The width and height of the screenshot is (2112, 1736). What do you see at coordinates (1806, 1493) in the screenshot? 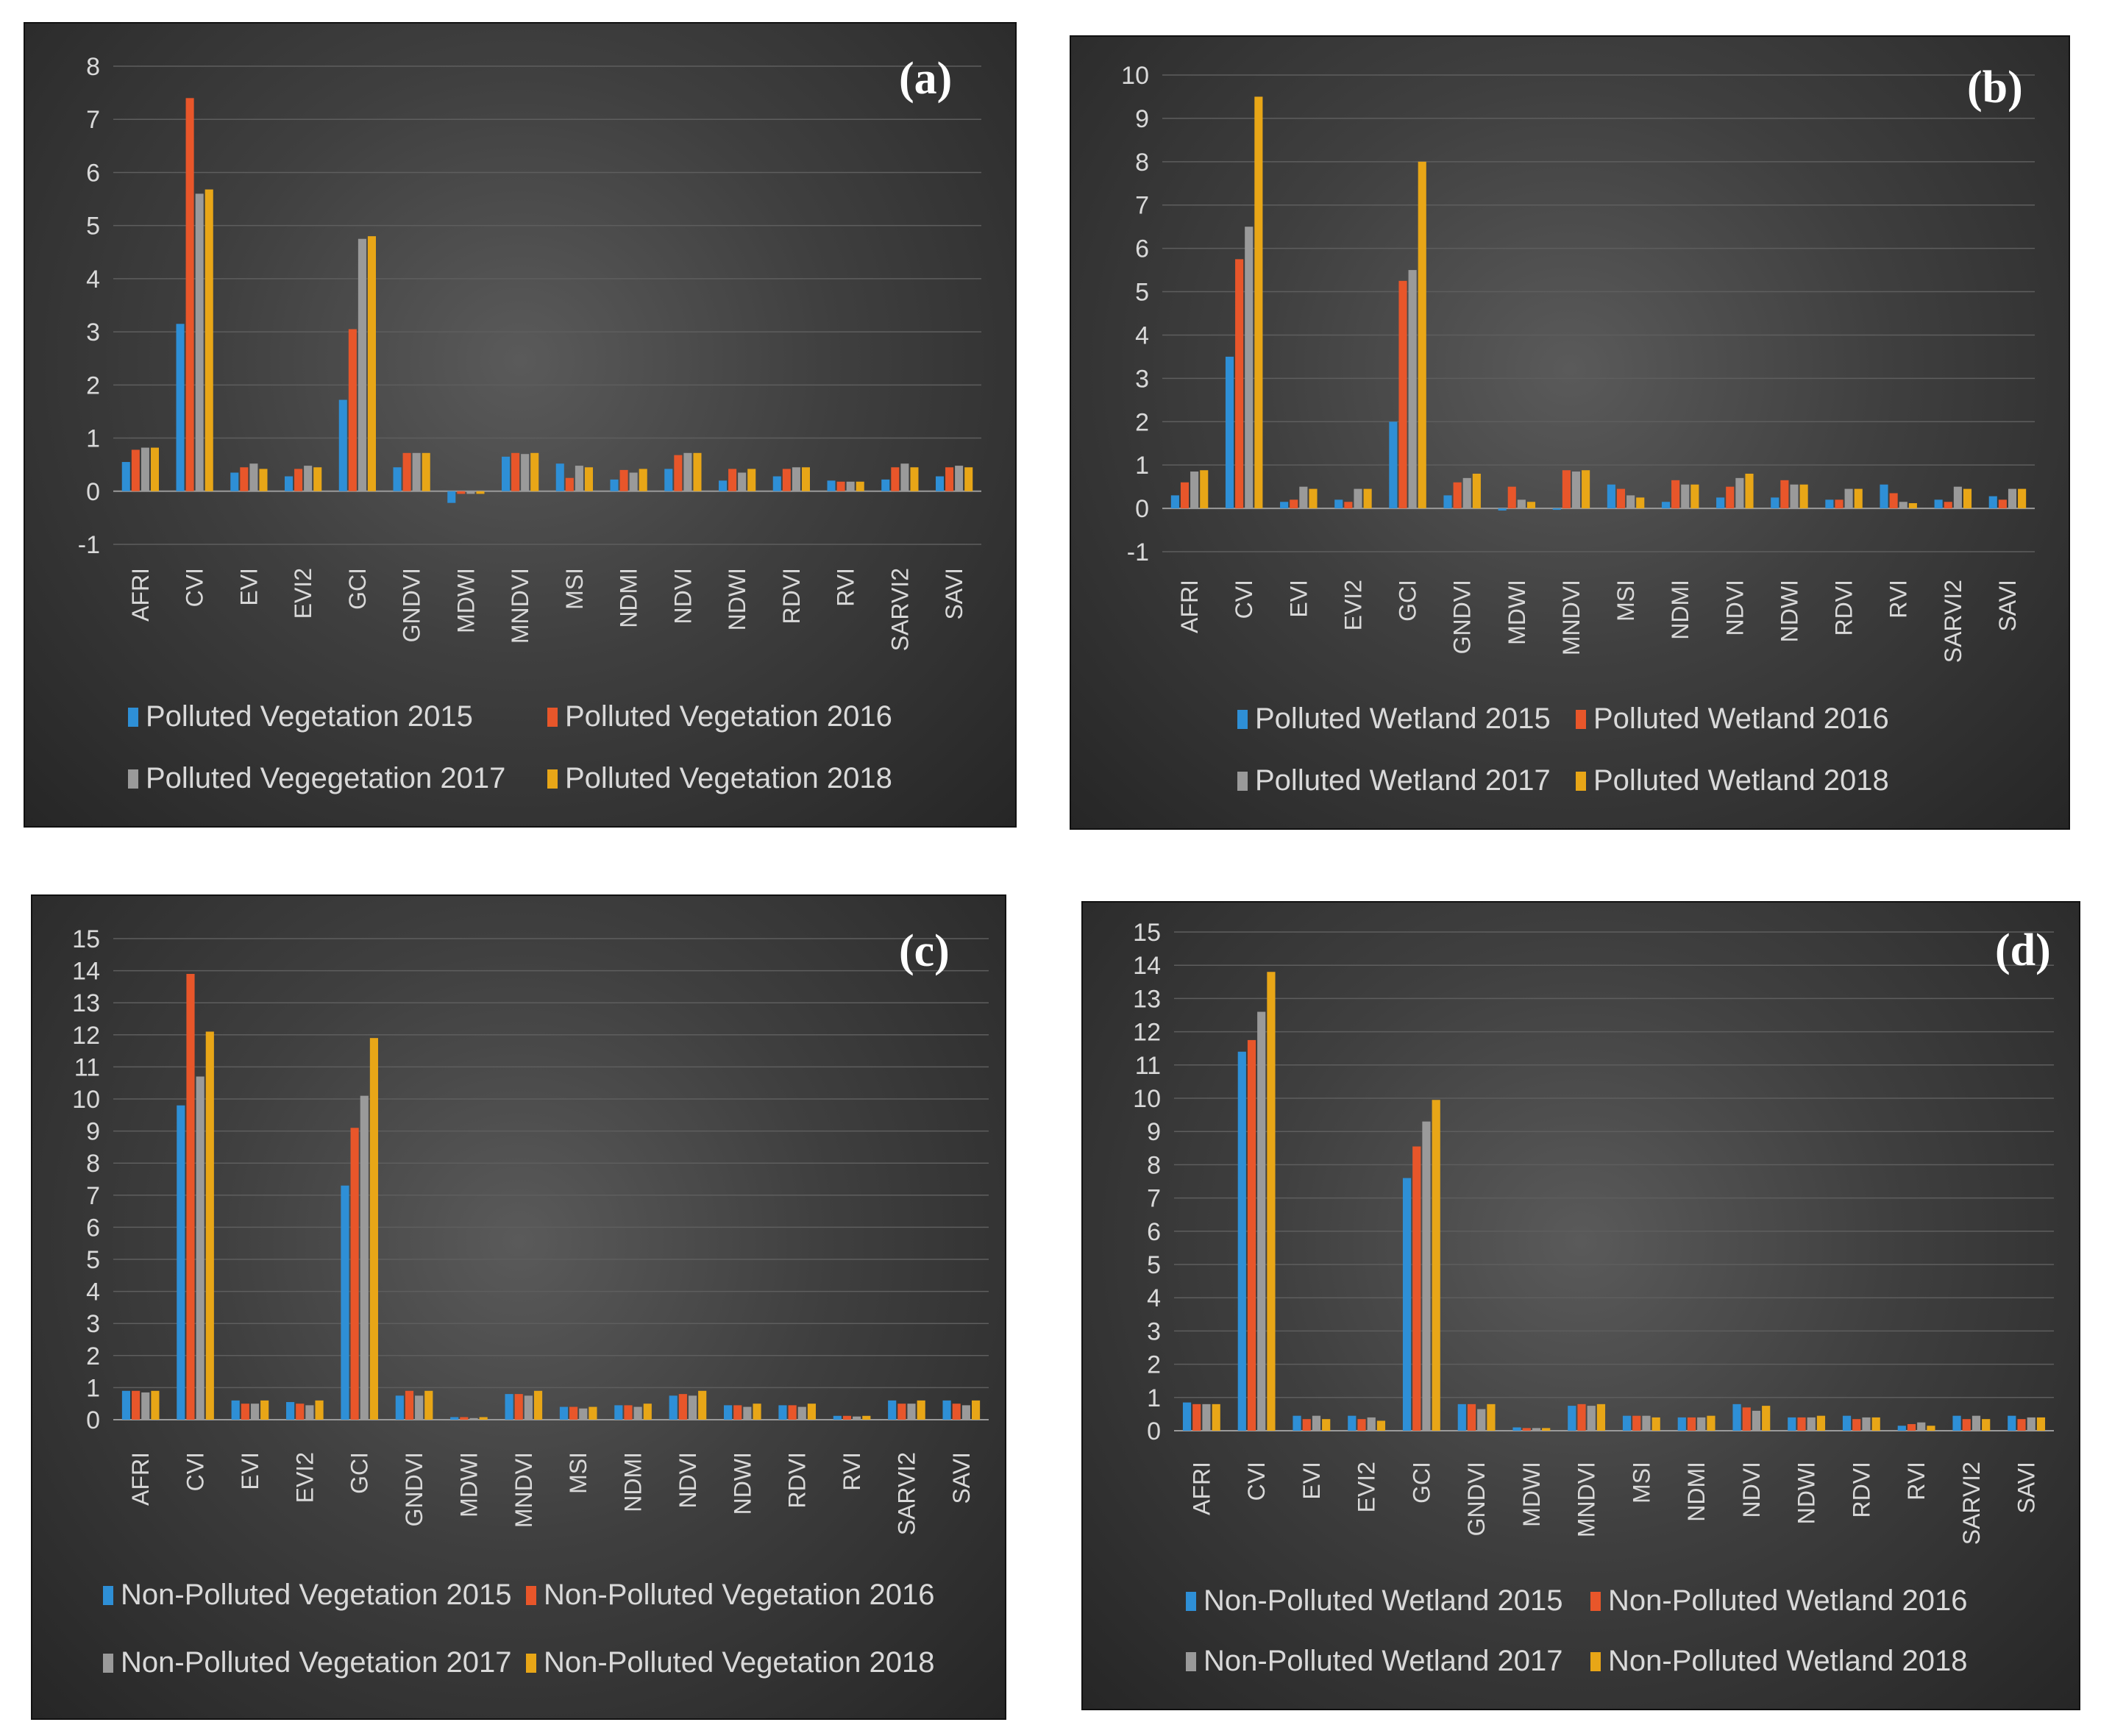
I see `x-tick-label: NDWI` at bounding box center [1806, 1493].